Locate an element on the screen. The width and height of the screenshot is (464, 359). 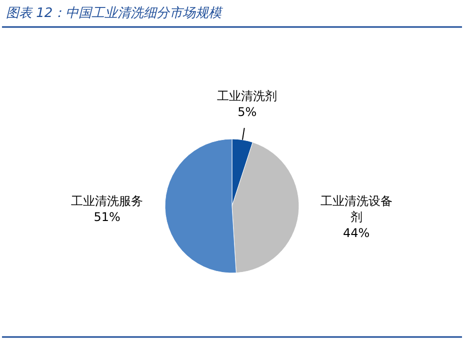
slice-label: 工业清洗剂 is located at coordinates (247, 96).